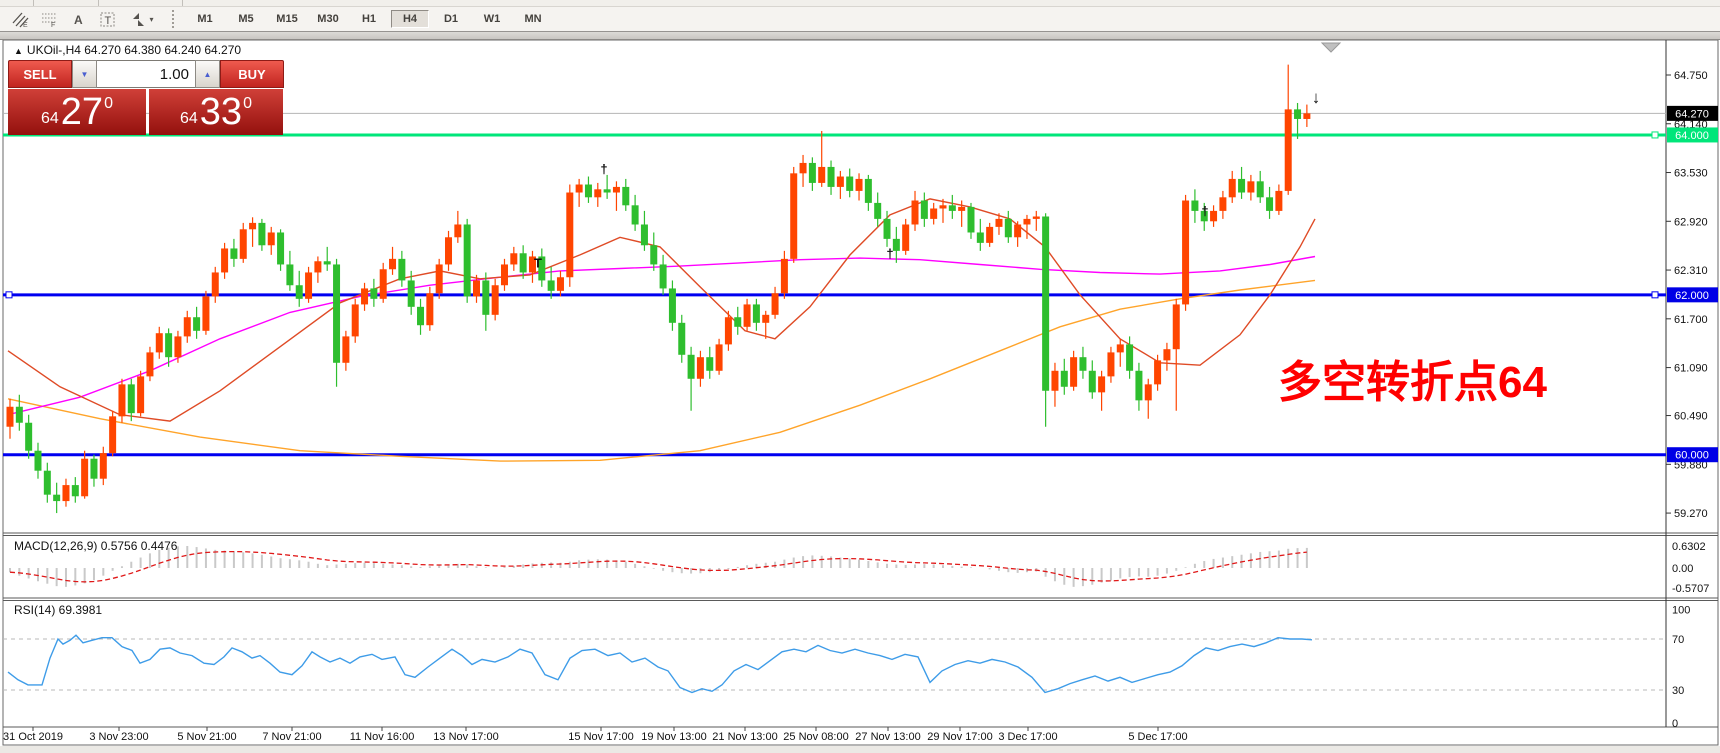  Describe the element at coordinates (287, 19) in the screenshot. I see `timeframe-m15: M15` at that location.